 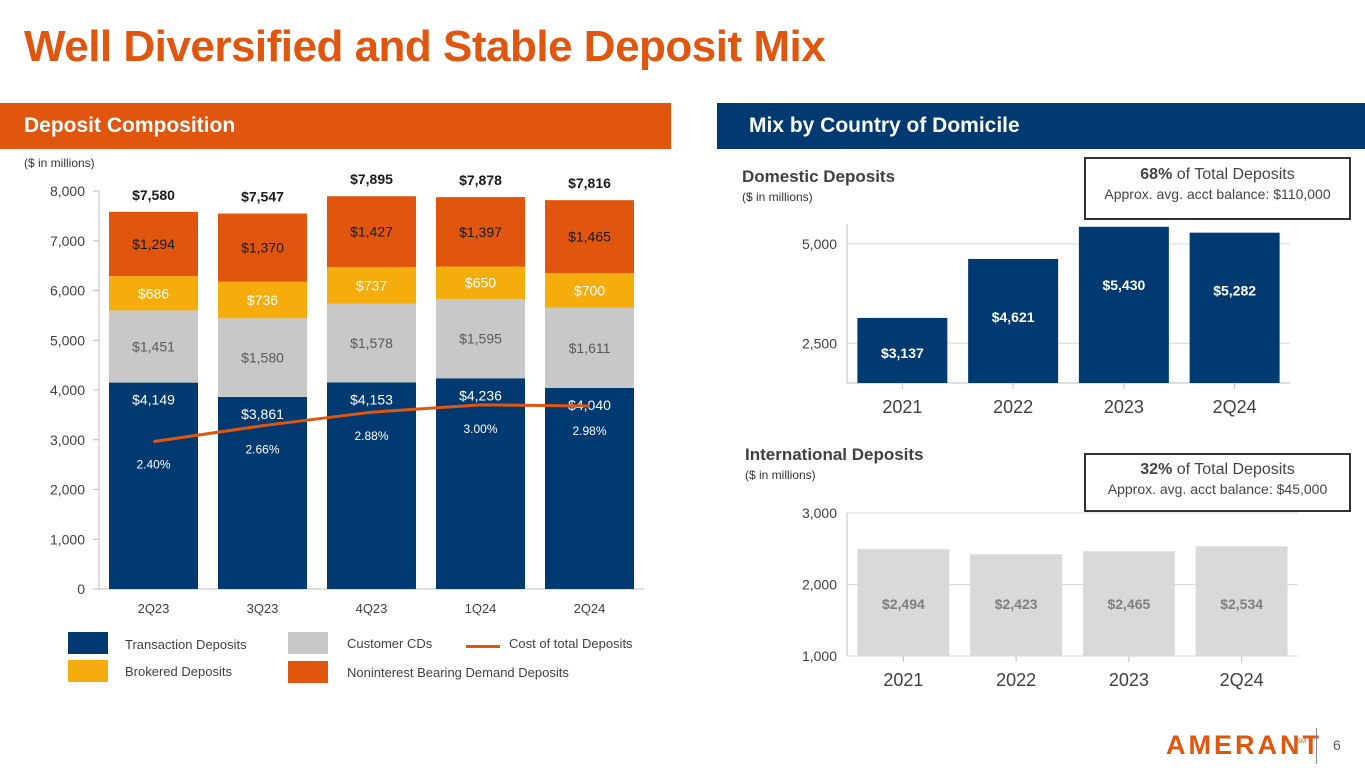 I want to click on bar-y-tick-label: 2,000, so click(x=819, y=585).